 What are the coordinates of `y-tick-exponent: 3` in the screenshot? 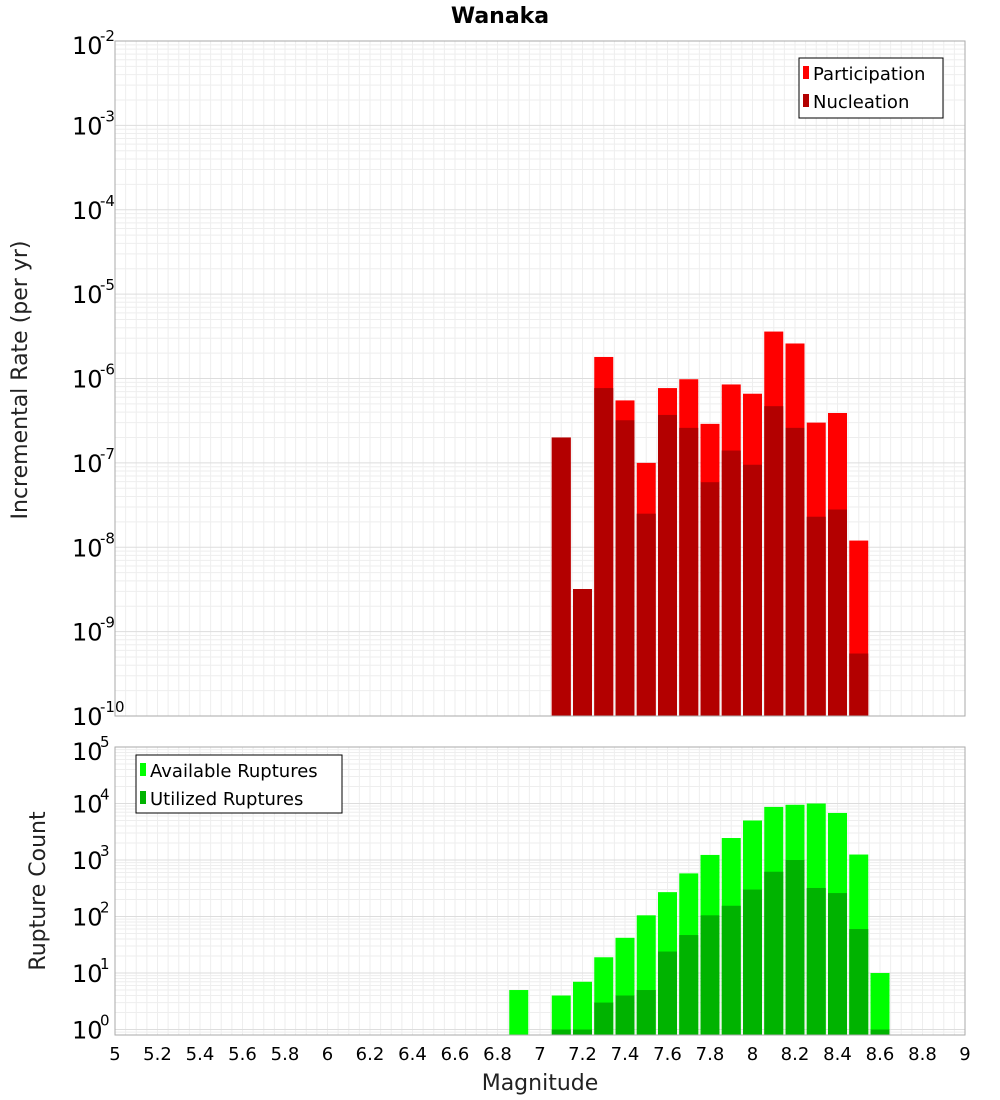 It's located at (105, 851).